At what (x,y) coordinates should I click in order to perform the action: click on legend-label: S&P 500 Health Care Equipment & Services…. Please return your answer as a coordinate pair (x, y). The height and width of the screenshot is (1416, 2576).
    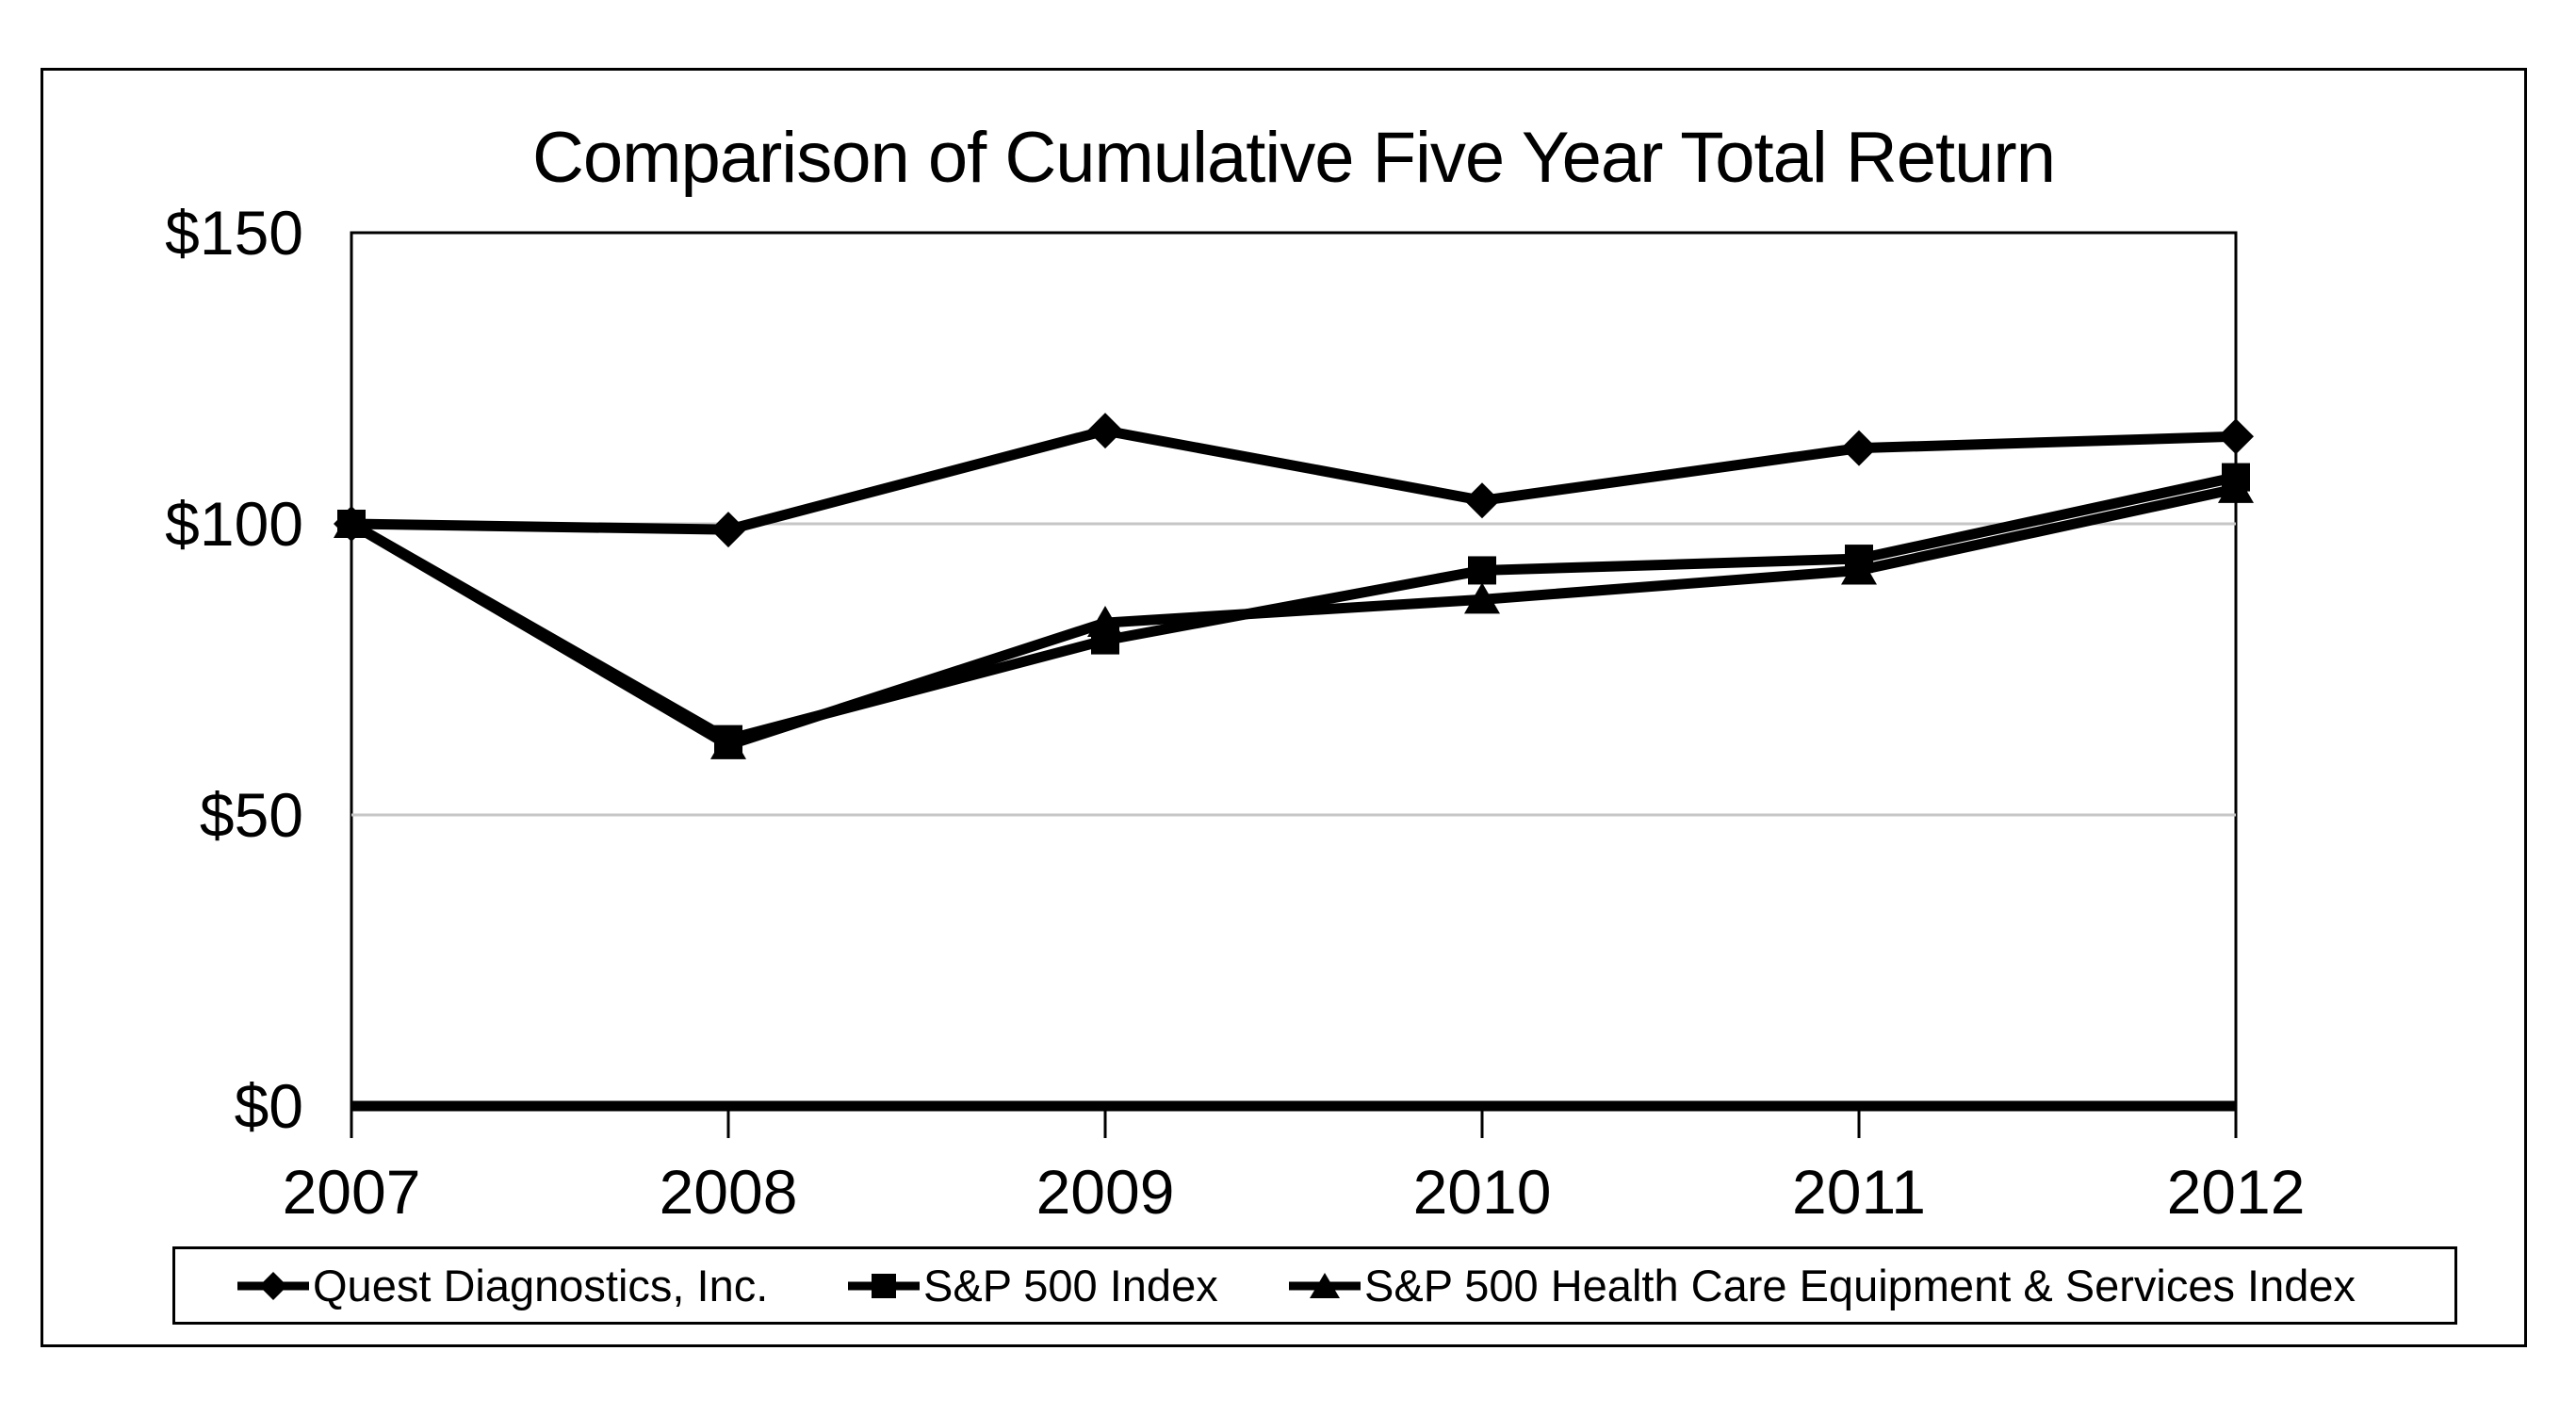
    Looking at the image, I should click on (1860, 1285).